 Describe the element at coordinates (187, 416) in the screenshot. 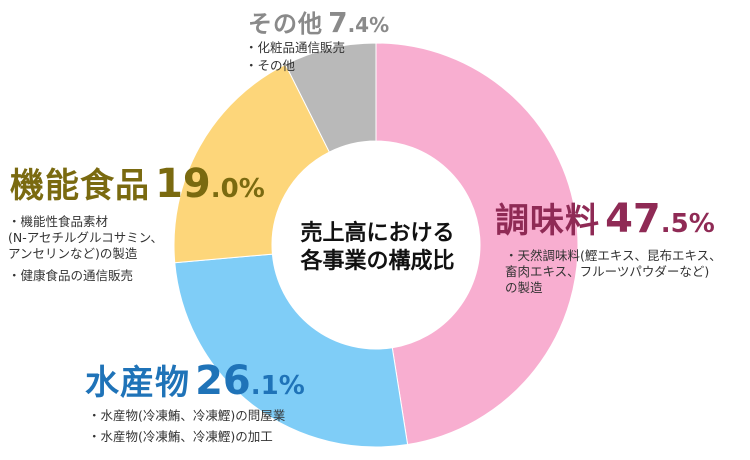

I see `note-marine-1: 水産物(冷凍鮪、冷凍鰹)の問屋業` at that location.